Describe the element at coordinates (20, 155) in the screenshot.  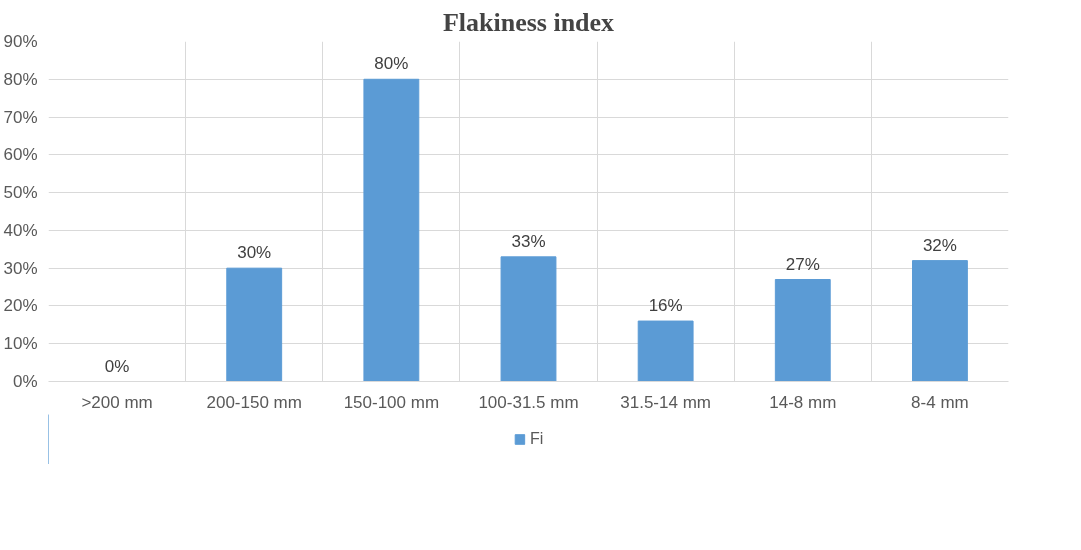
I see `y-tick-label: 60%` at that location.